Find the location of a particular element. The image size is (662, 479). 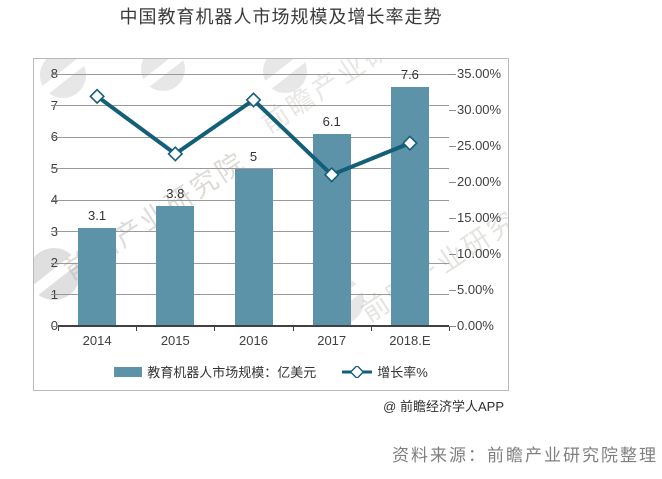

legend-item-market-size: 教育机器人市场规模：亿美元 is located at coordinates (215, 371).